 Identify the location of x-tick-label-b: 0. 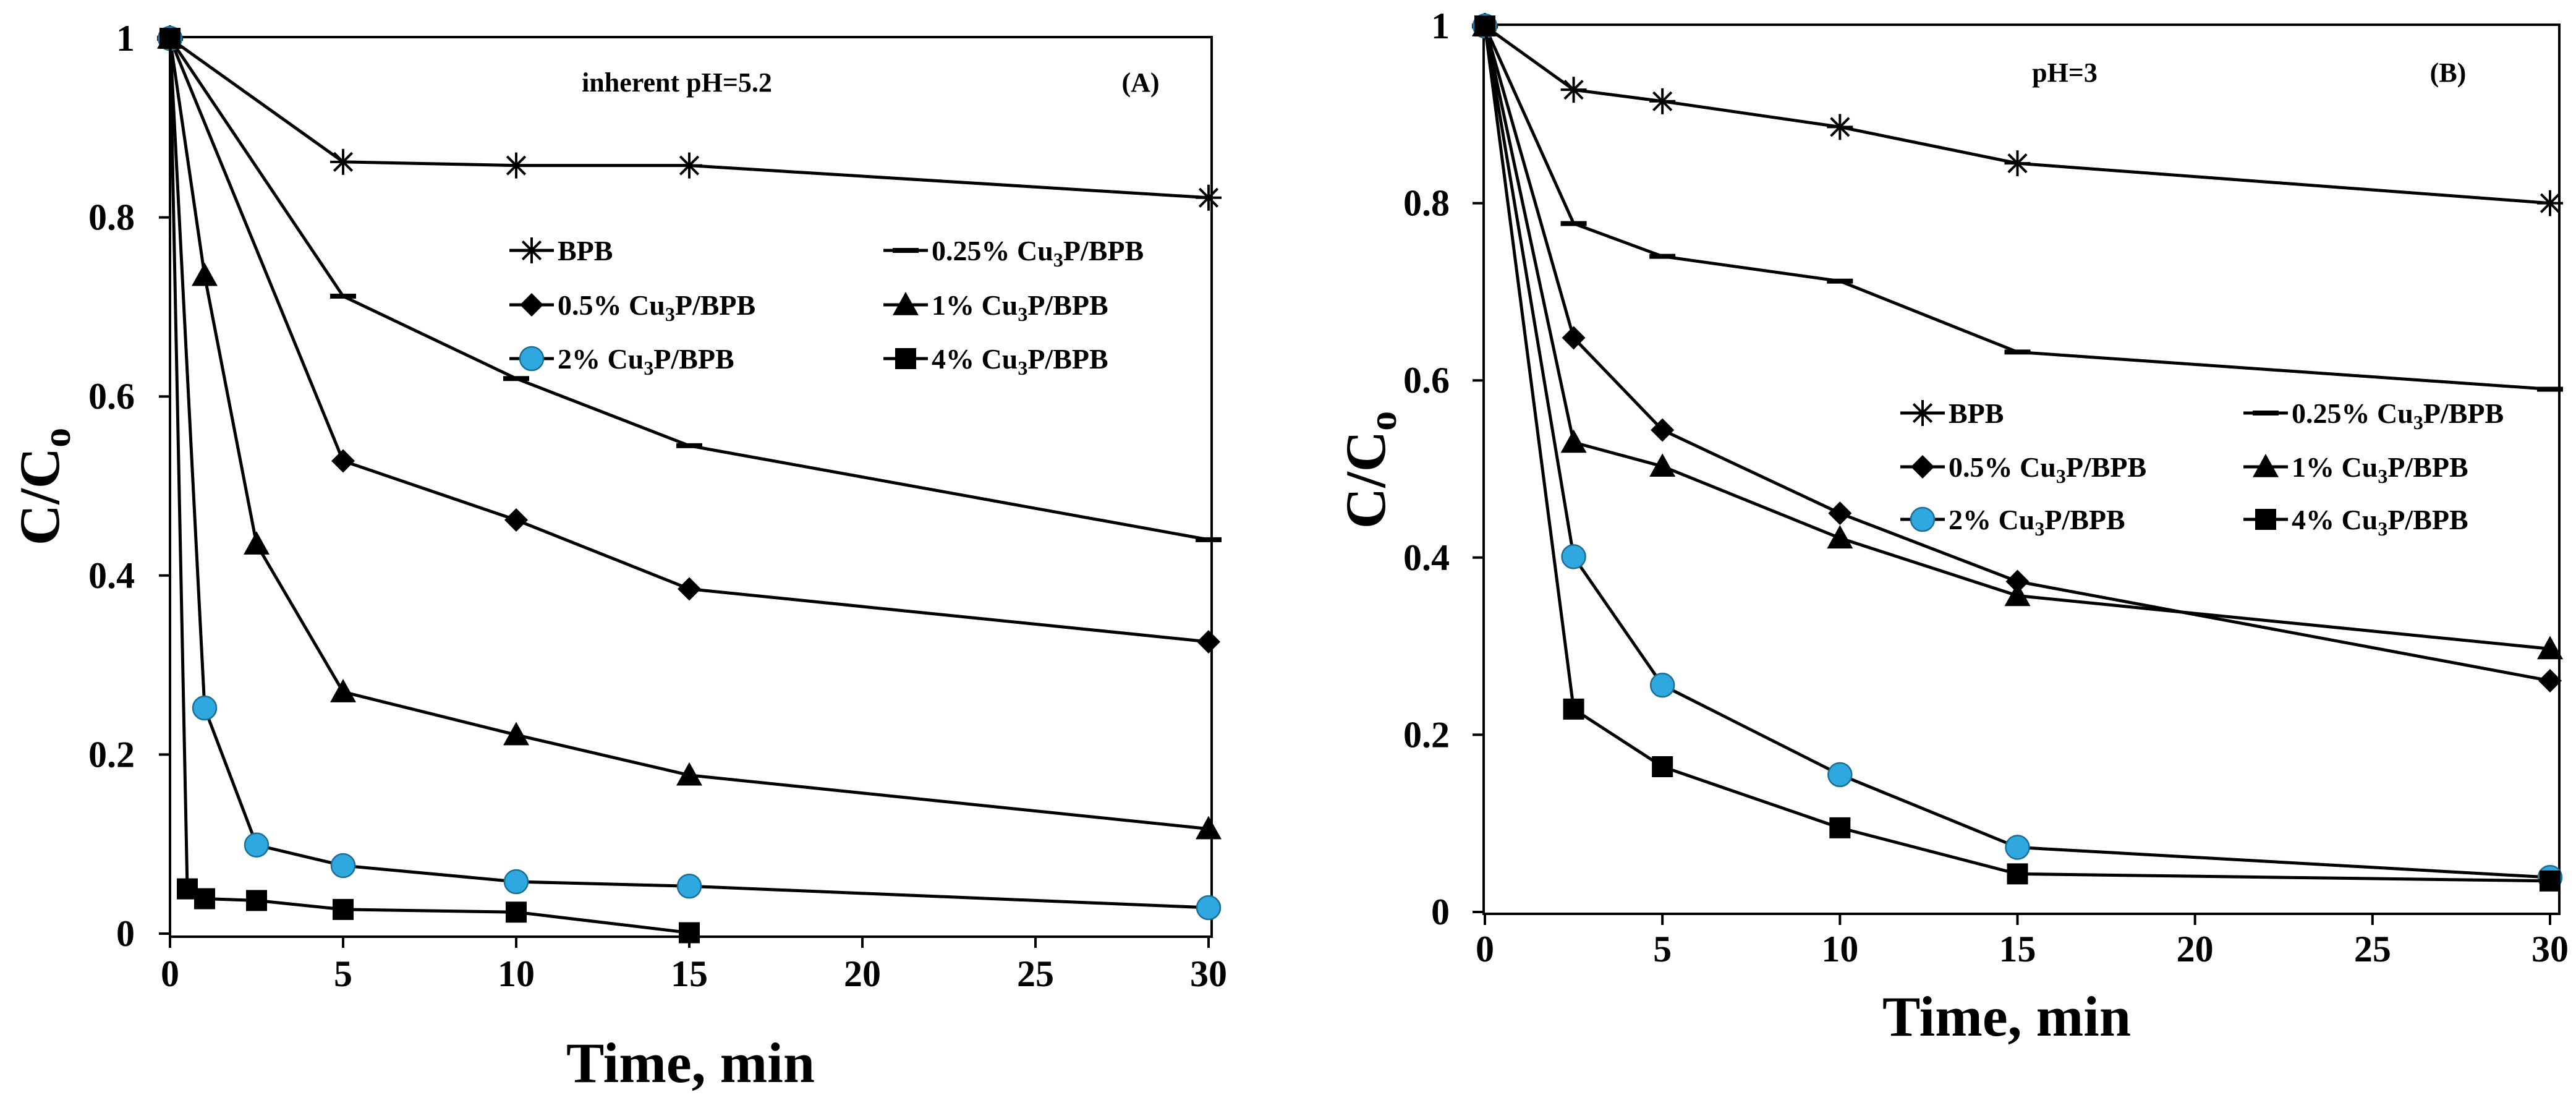
(1485, 949).